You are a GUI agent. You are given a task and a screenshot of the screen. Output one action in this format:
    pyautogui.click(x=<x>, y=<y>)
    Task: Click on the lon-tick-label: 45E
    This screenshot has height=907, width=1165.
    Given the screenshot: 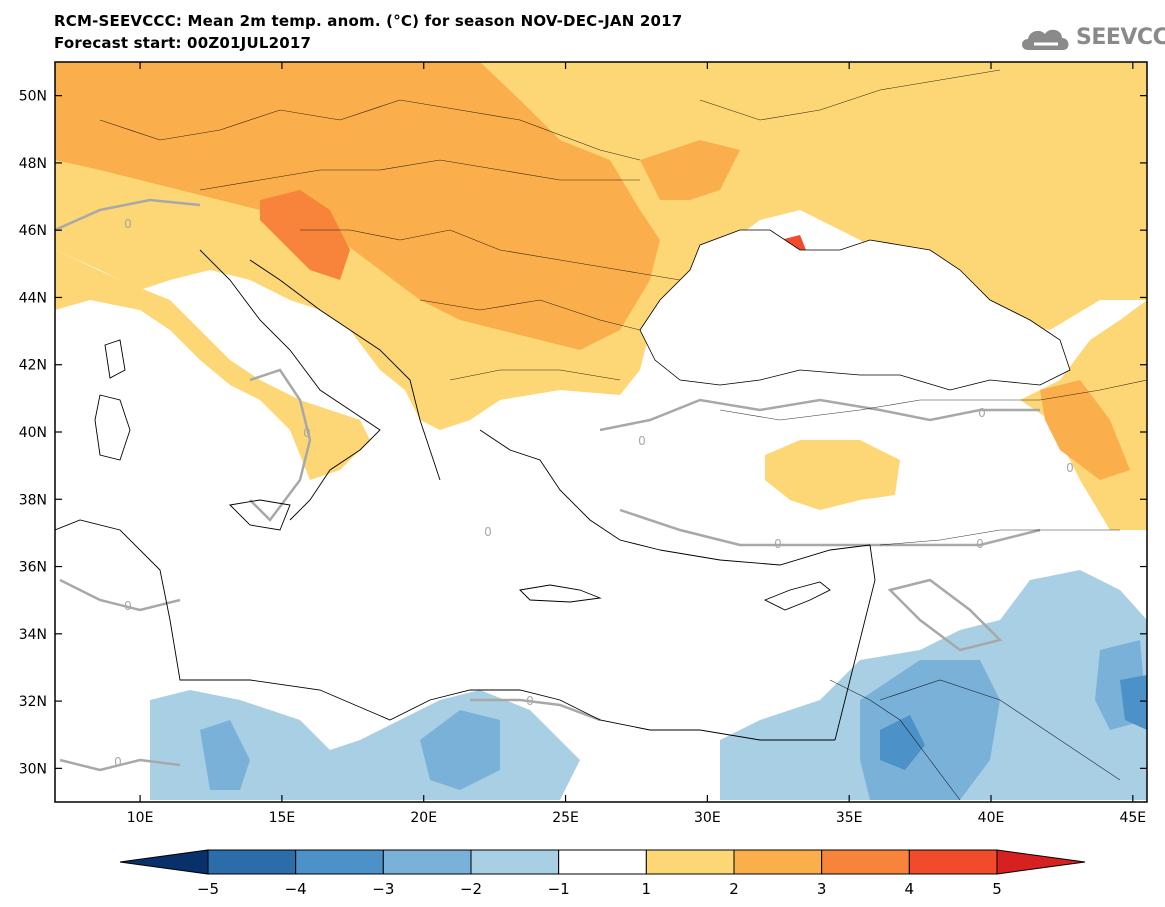 What is the action you would take?
    pyautogui.click(x=1132, y=818)
    